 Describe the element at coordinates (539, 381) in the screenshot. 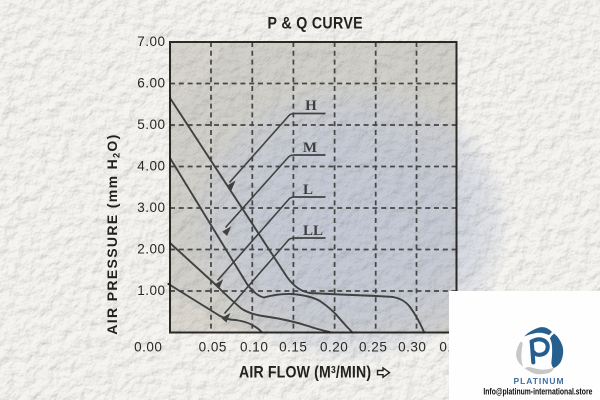

I see `svg-text: PLATINUM` at that location.